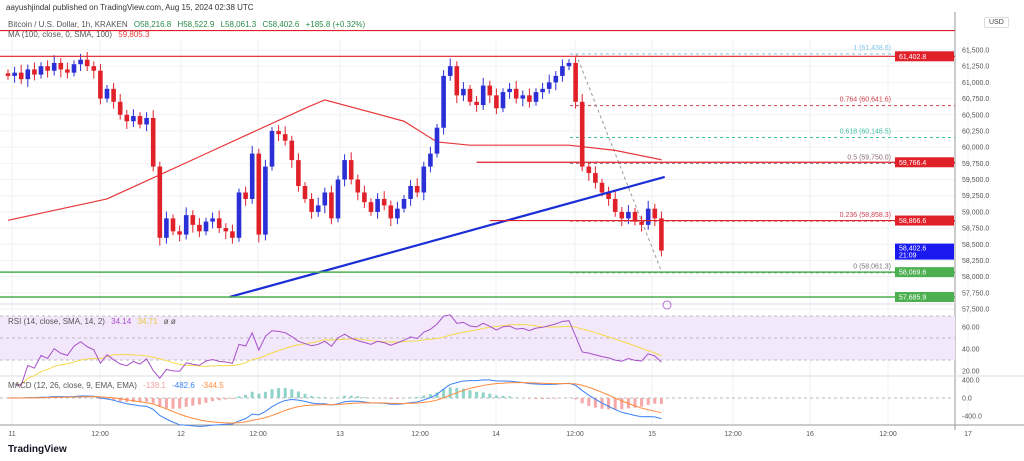 The image size is (1024, 461). What do you see at coordinates (447, 237) in the screenshot?
I see `trend-line` at bounding box center [447, 237].